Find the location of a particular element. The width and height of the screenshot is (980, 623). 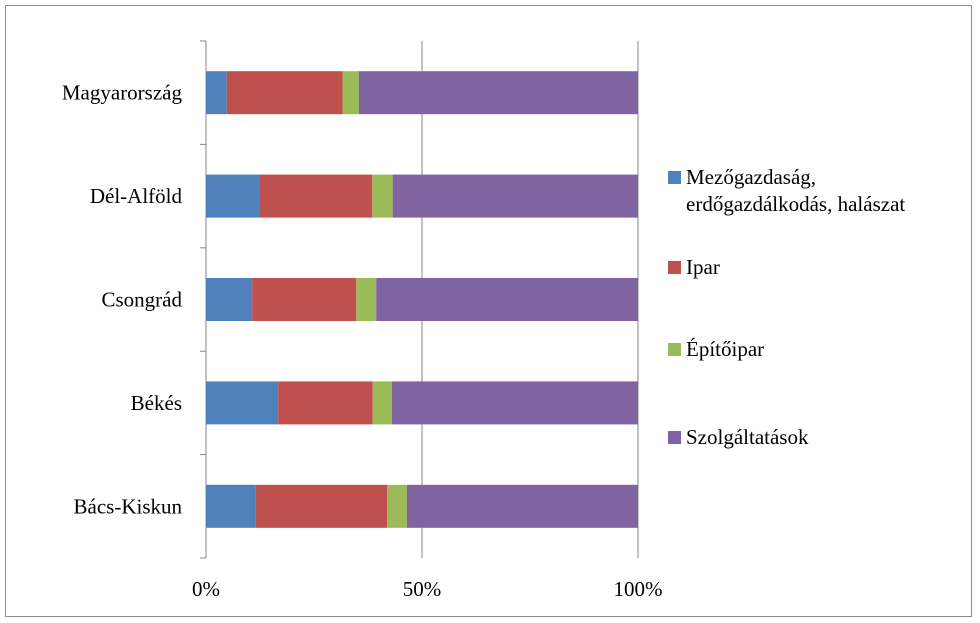

category-label: Csongrád is located at coordinates (142, 300).